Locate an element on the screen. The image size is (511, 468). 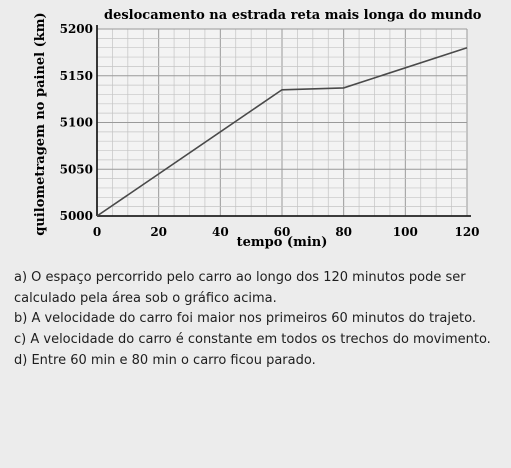
x-tick-label: 20 is located at coordinates (158, 232).